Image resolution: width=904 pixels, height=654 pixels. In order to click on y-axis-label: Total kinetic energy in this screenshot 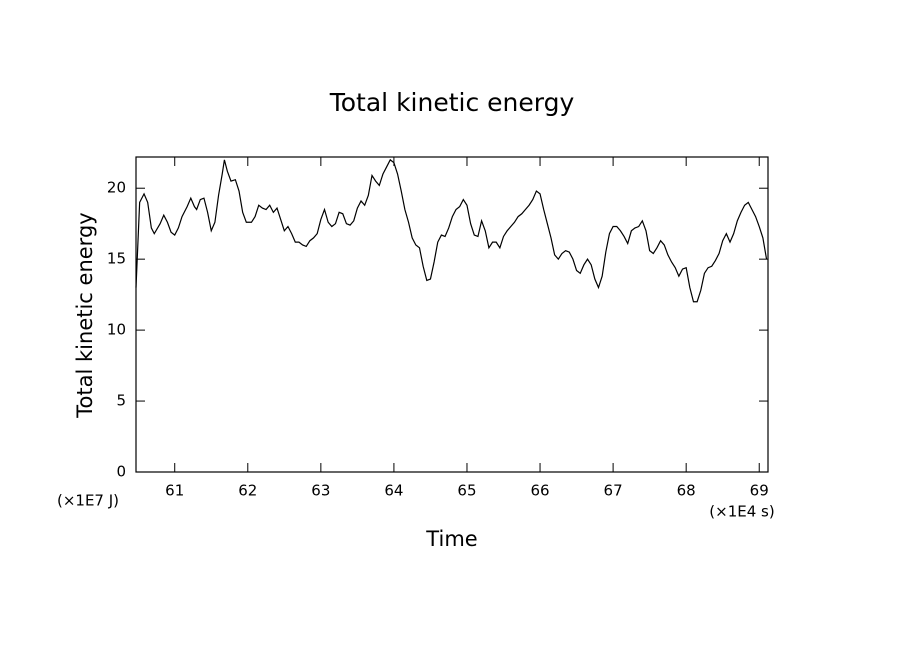, I will do `click(85, 315)`.